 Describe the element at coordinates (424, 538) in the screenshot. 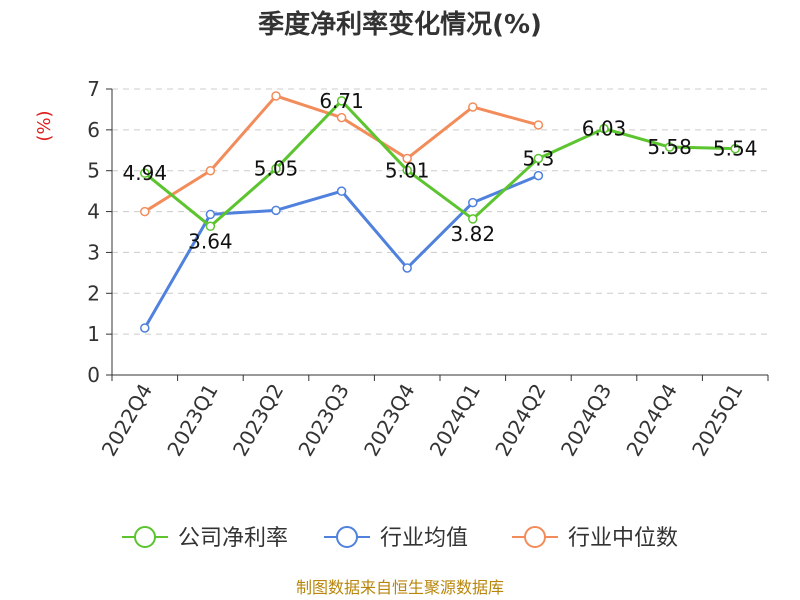

I see `legend-label: 行业均值` at that location.